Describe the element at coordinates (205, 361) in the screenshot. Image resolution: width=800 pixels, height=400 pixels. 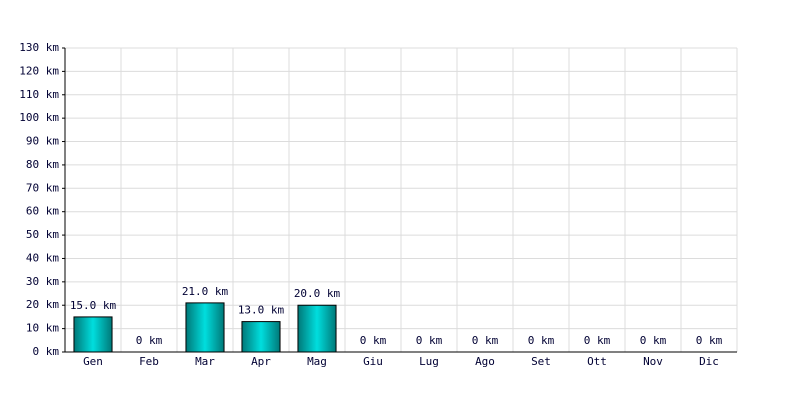
I see `x-tick-label: Mar` at that location.